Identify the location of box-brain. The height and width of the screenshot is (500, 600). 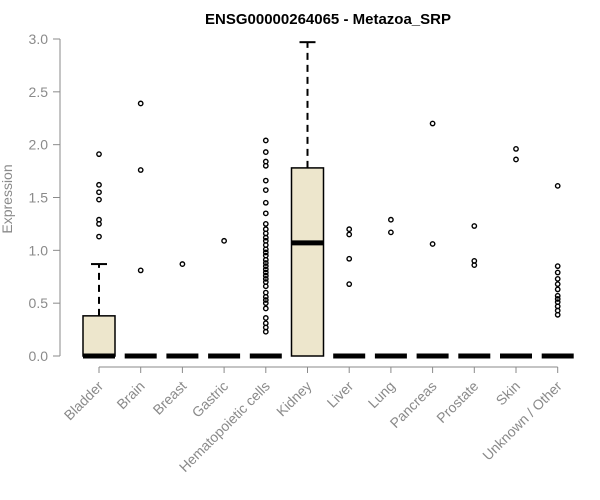
(140, 229).